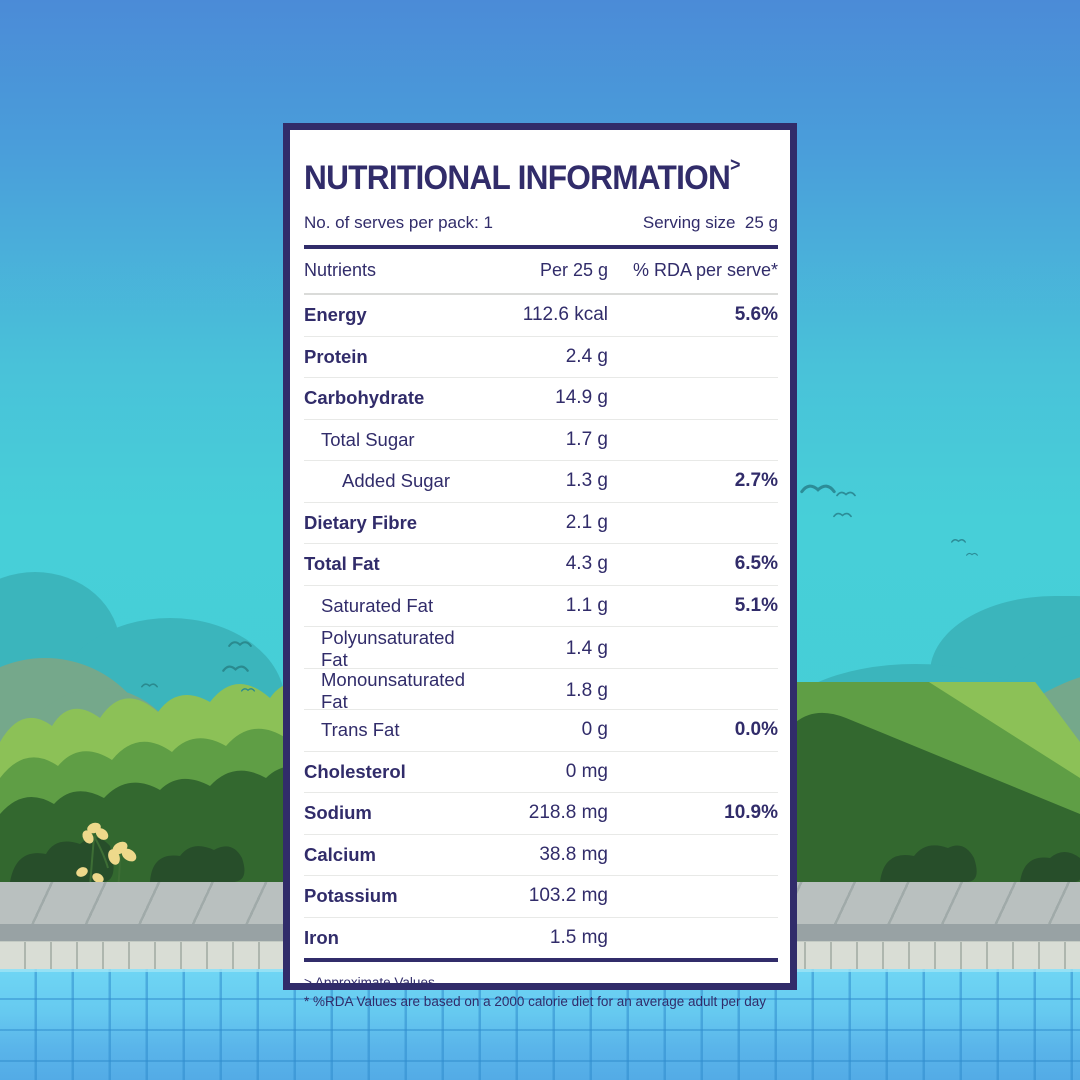  Describe the element at coordinates (586, 648) in the screenshot. I see `nutrient-value: 1.4 g` at that location.